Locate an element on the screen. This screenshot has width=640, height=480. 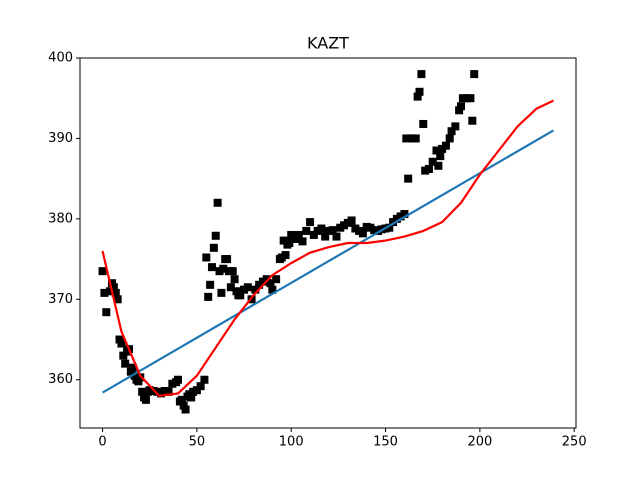
y-tick-label: 380 is located at coordinates (60, 218).